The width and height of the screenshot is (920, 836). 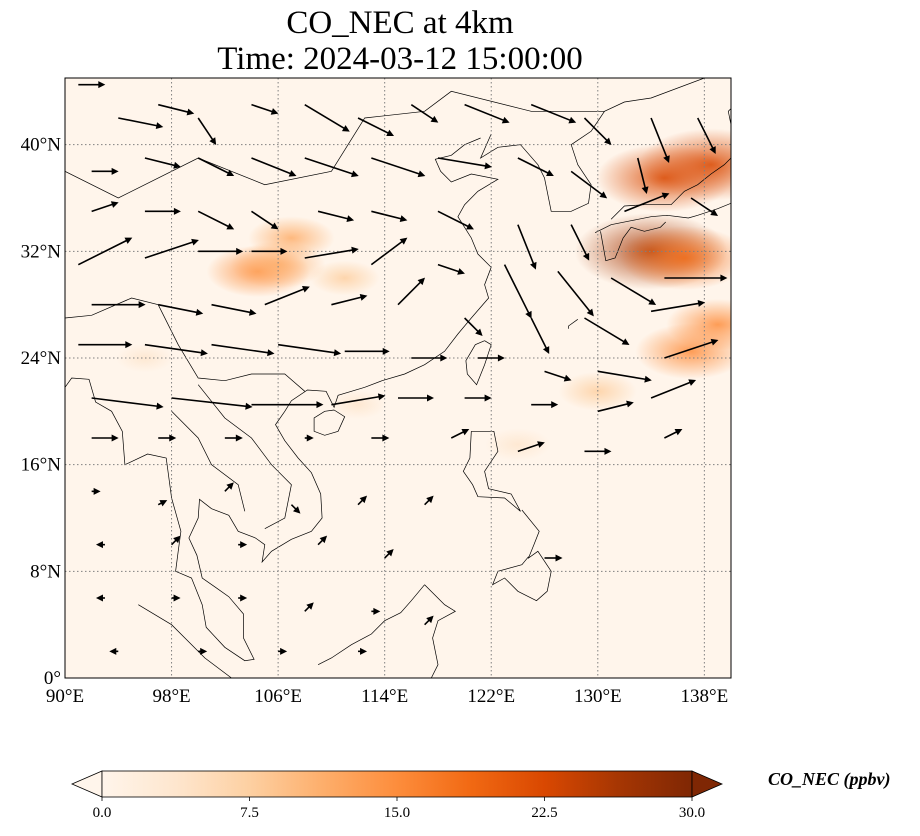 What do you see at coordinates (171, 696) in the screenshot?
I see `lon-tick-label: 98°E` at bounding box center [171, 696].